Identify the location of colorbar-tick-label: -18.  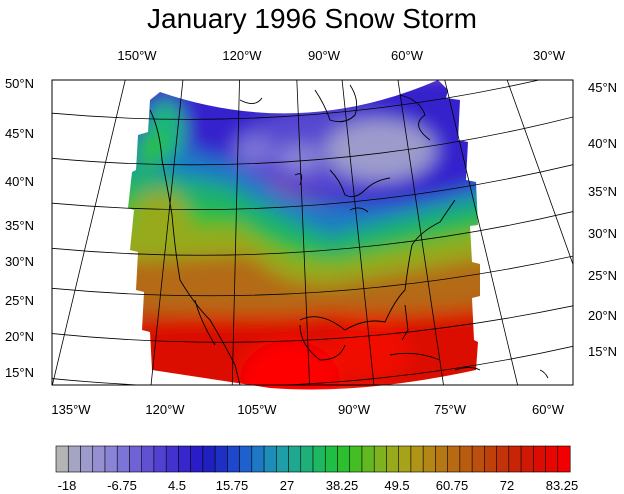
(67, 485).